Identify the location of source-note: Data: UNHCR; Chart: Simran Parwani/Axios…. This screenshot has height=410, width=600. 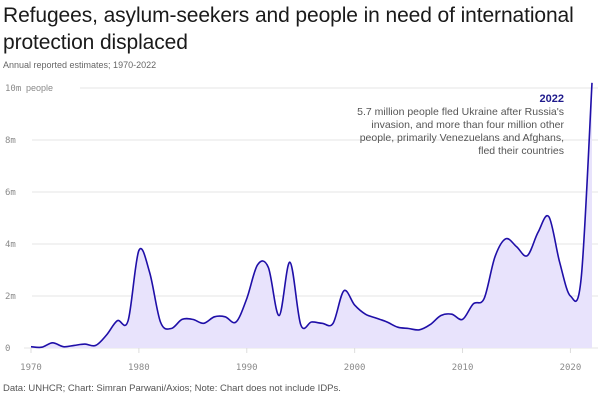
(172, 388).